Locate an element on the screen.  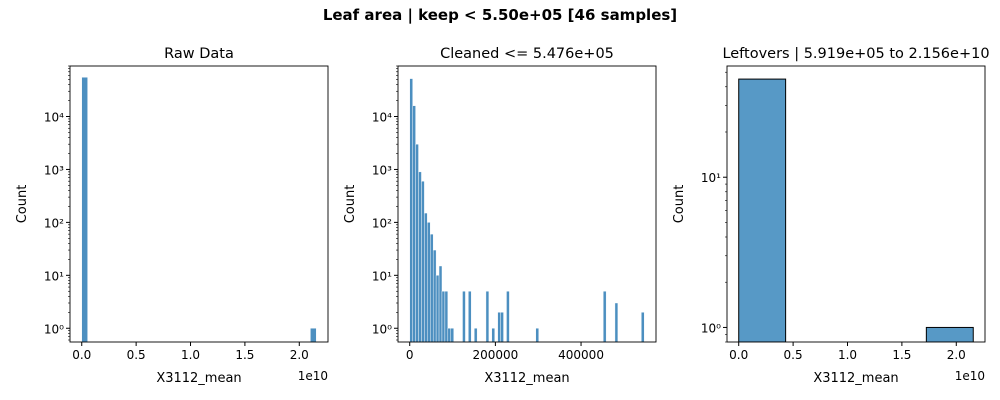
x-tick-label: 400000 is located at coordinates (581, 355).